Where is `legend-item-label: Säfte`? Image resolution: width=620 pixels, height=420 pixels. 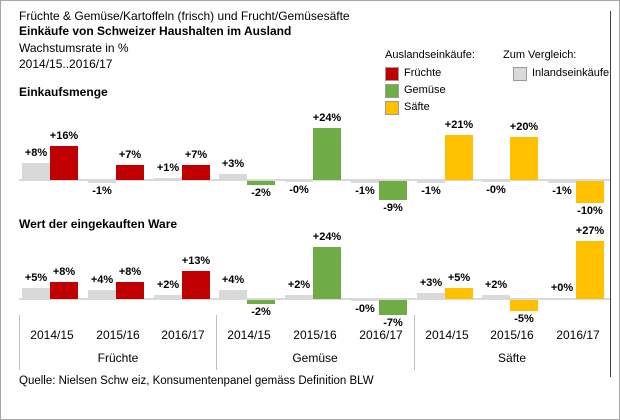 legend-item-label: Säfte is located at coordinates (417, 107).